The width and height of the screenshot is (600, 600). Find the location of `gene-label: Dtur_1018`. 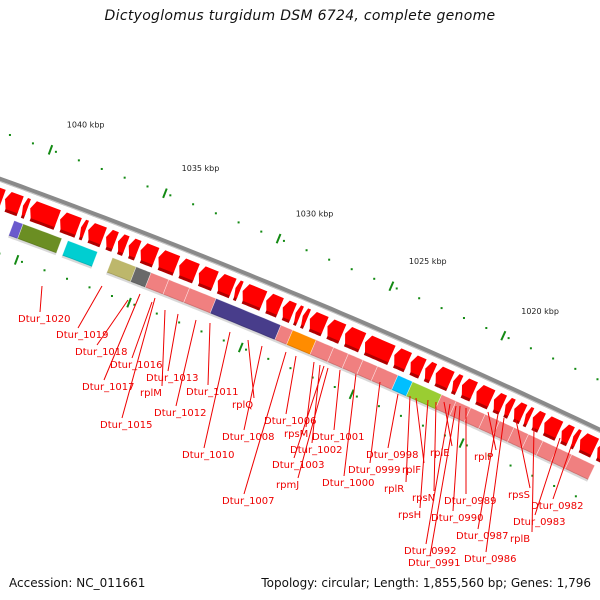

gene-label: Dtur_1018 is located at coordinates (101, 352).